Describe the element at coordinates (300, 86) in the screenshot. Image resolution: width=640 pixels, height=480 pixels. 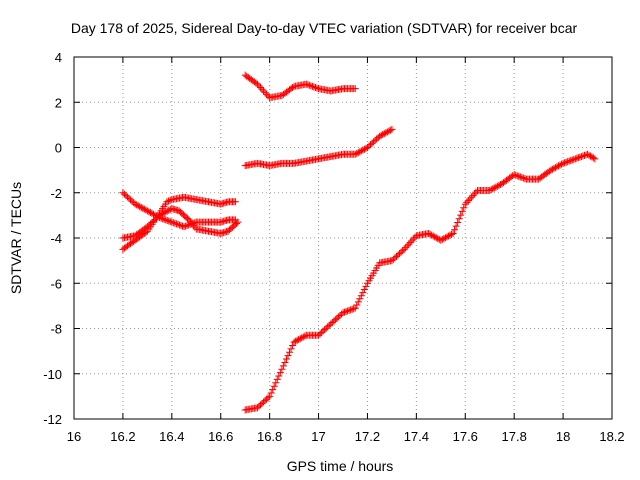
I see `series-sat-d` at that location.